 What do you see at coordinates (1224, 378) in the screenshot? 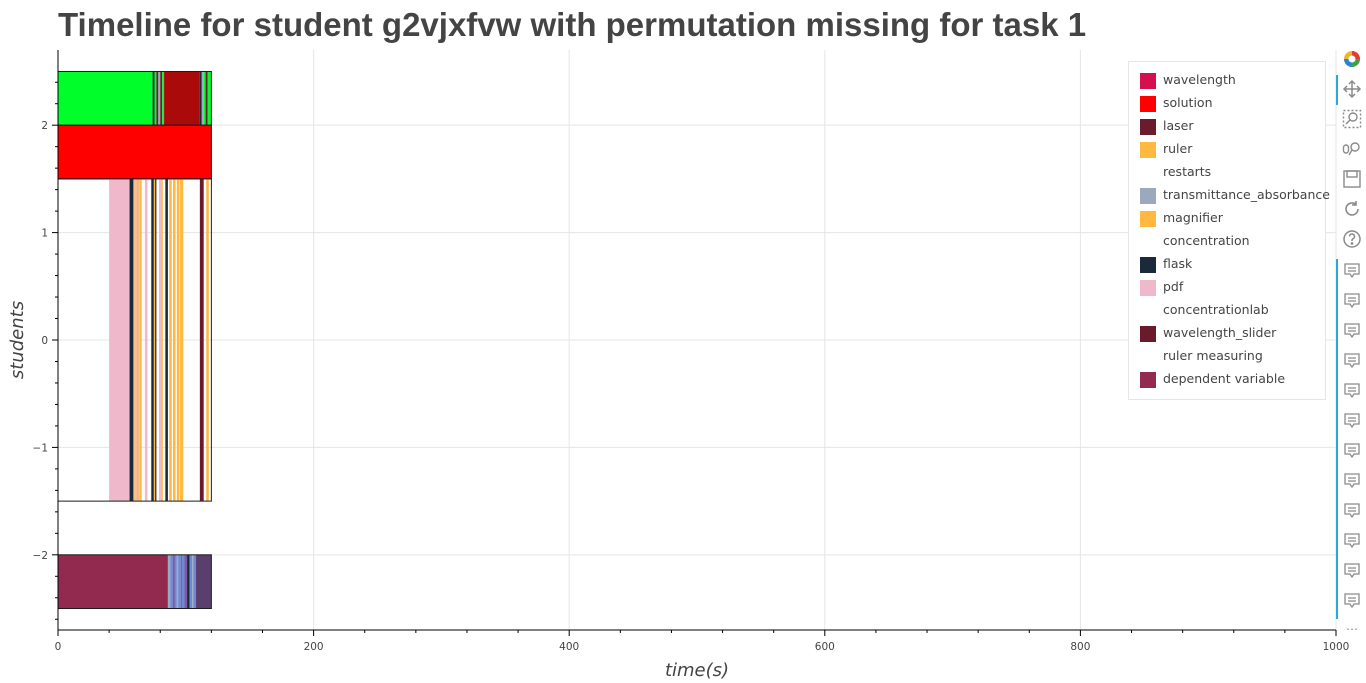
I see `legend-label: dependent variable` at bounding box center [1224, 378].